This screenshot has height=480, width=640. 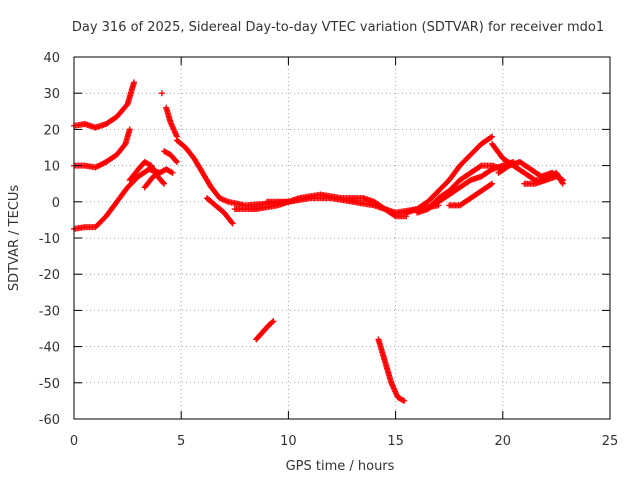 I want to click on y-tick-label: 40, so click(x=51, y=58).